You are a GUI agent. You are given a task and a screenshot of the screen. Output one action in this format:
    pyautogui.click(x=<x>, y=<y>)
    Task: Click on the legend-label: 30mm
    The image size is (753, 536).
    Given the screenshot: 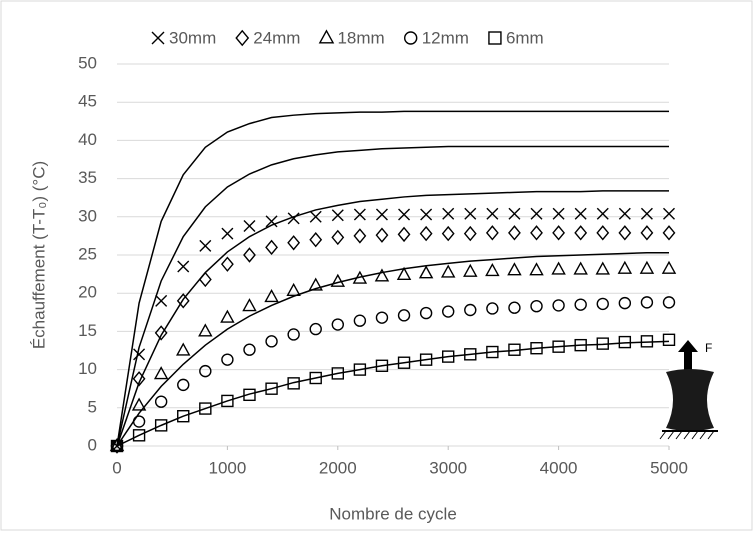 What is the action you would take?
    pyautogui.click(x=192, y=37)
    